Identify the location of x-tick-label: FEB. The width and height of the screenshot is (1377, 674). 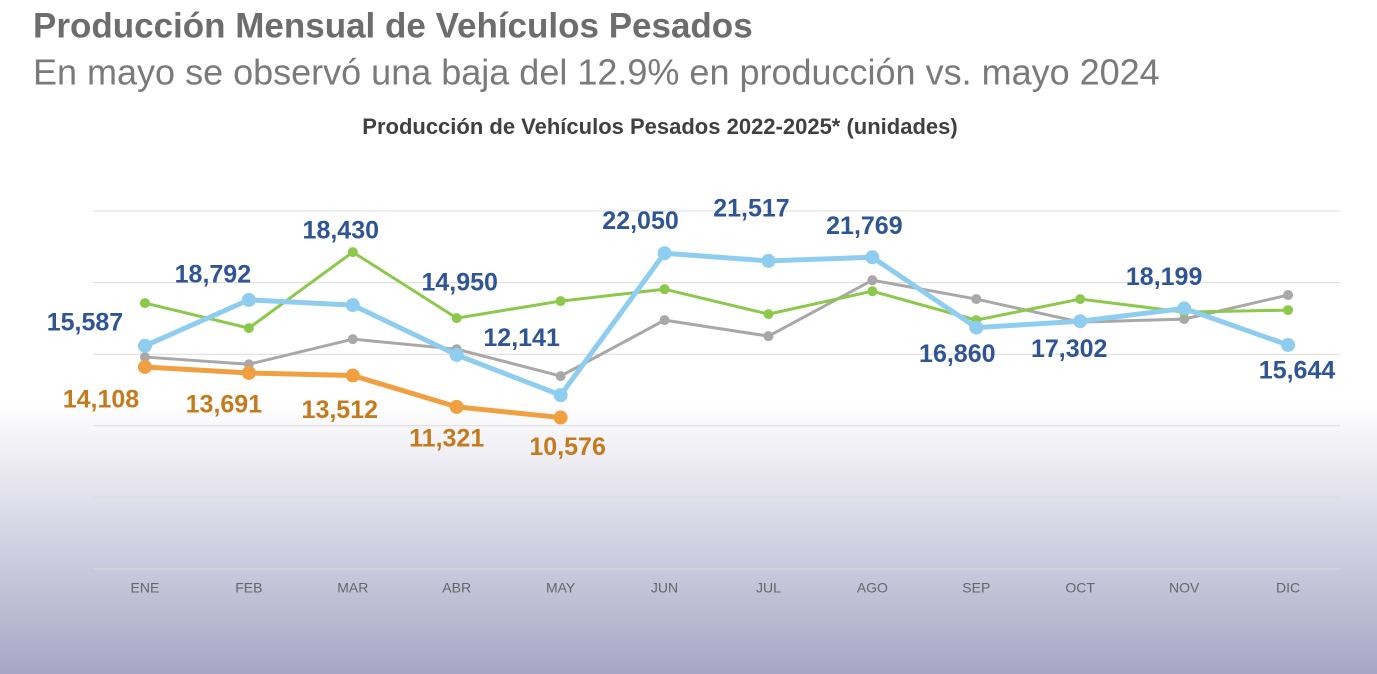
(248, 588).